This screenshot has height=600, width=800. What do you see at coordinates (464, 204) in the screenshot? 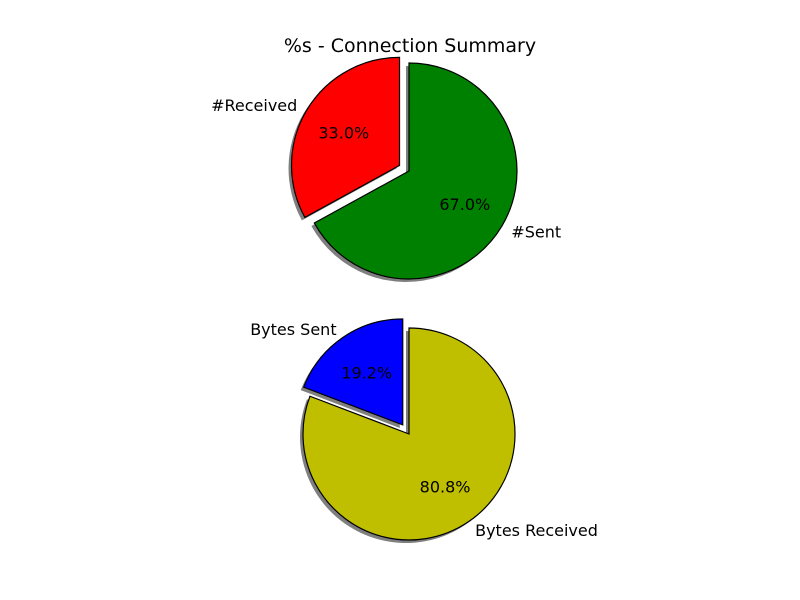
I see `percent-label-sent: 67.0%` at bounding box center [464, 204].